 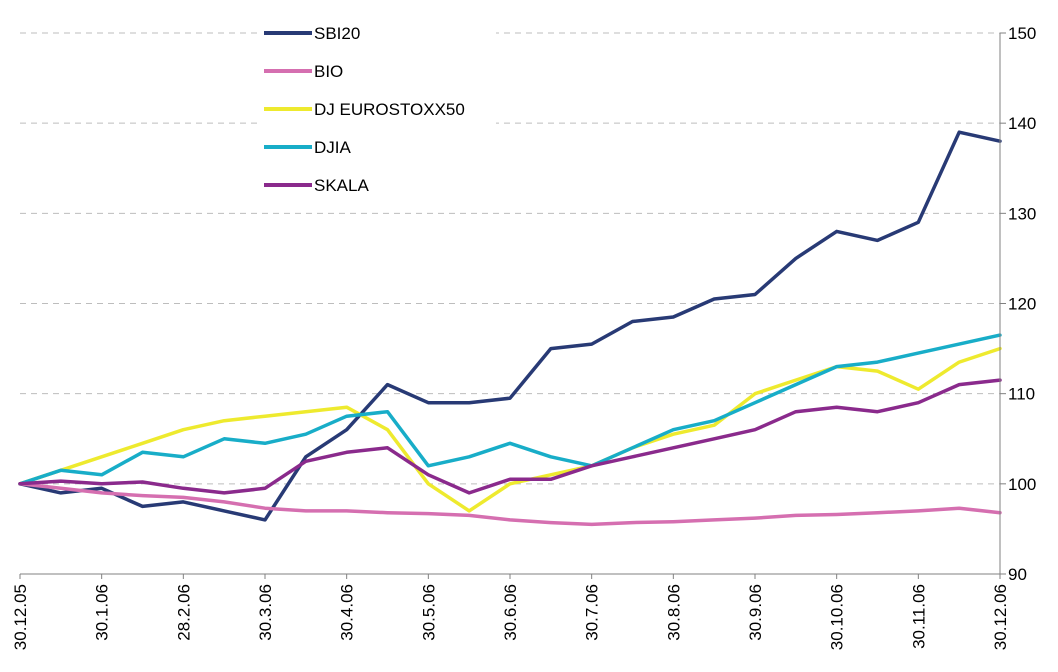 I want to click on y-tick-label: 150, so click(x=1022, y=33).